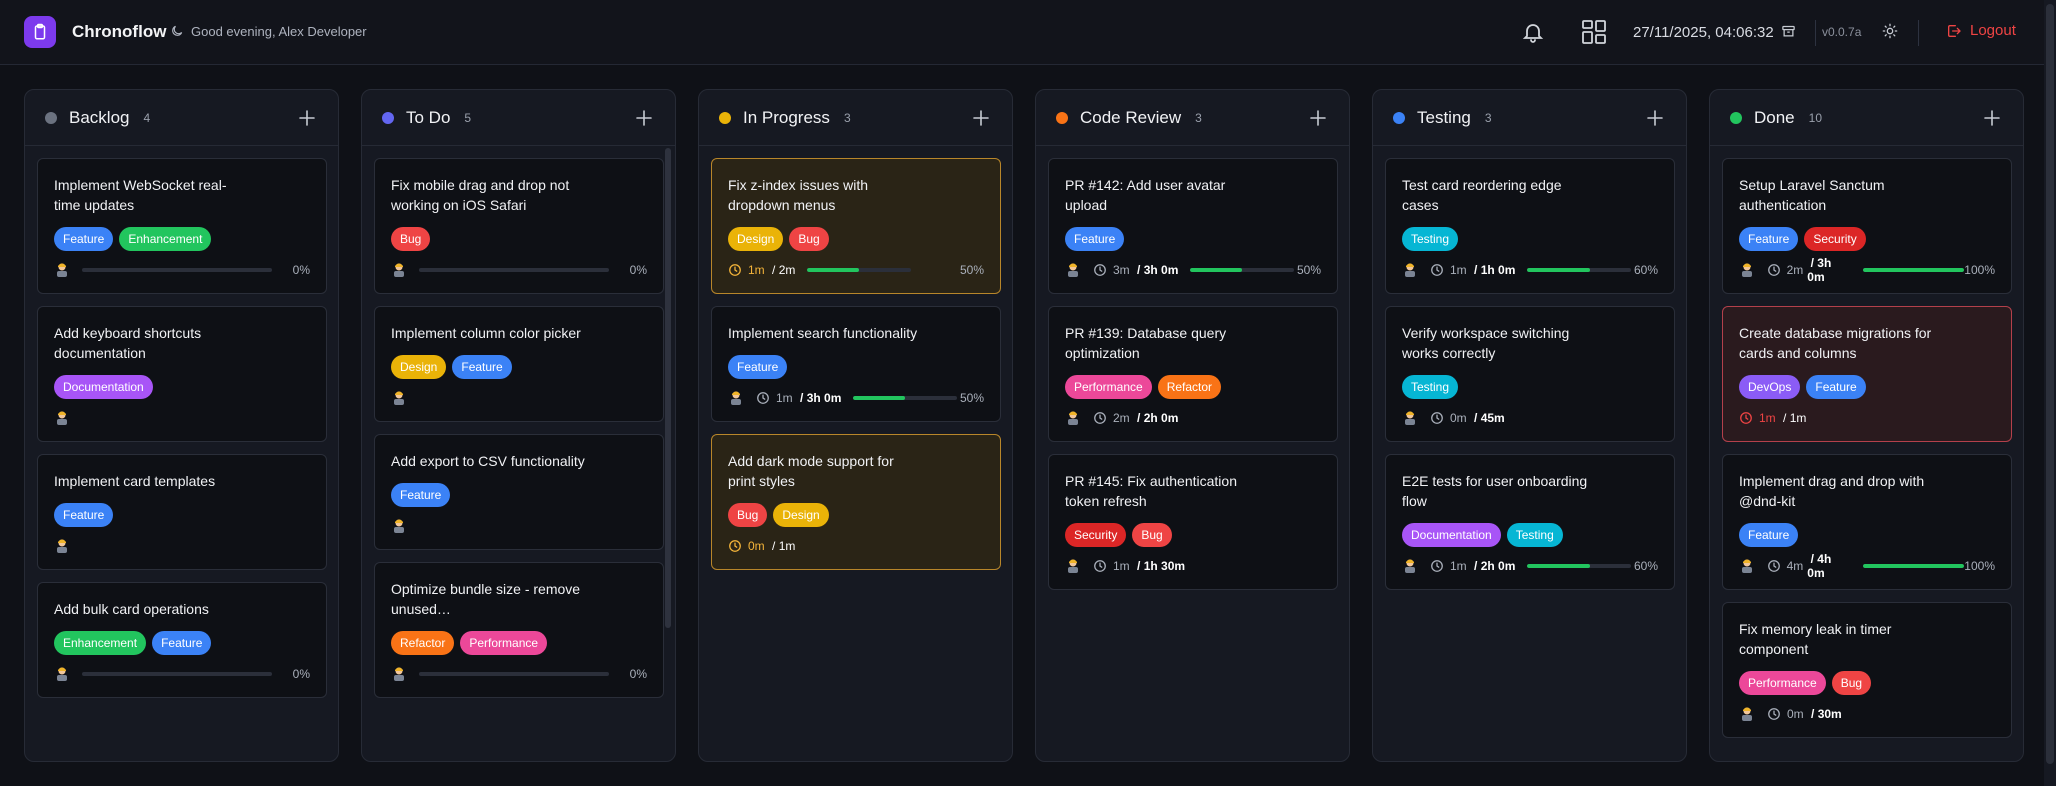 The height and width of the screenshot is (786, 2056). Describe the element at coordinates (519, 492) in the screenshot. I see `task-card: Add export to CSV functionality Feature` at that location.